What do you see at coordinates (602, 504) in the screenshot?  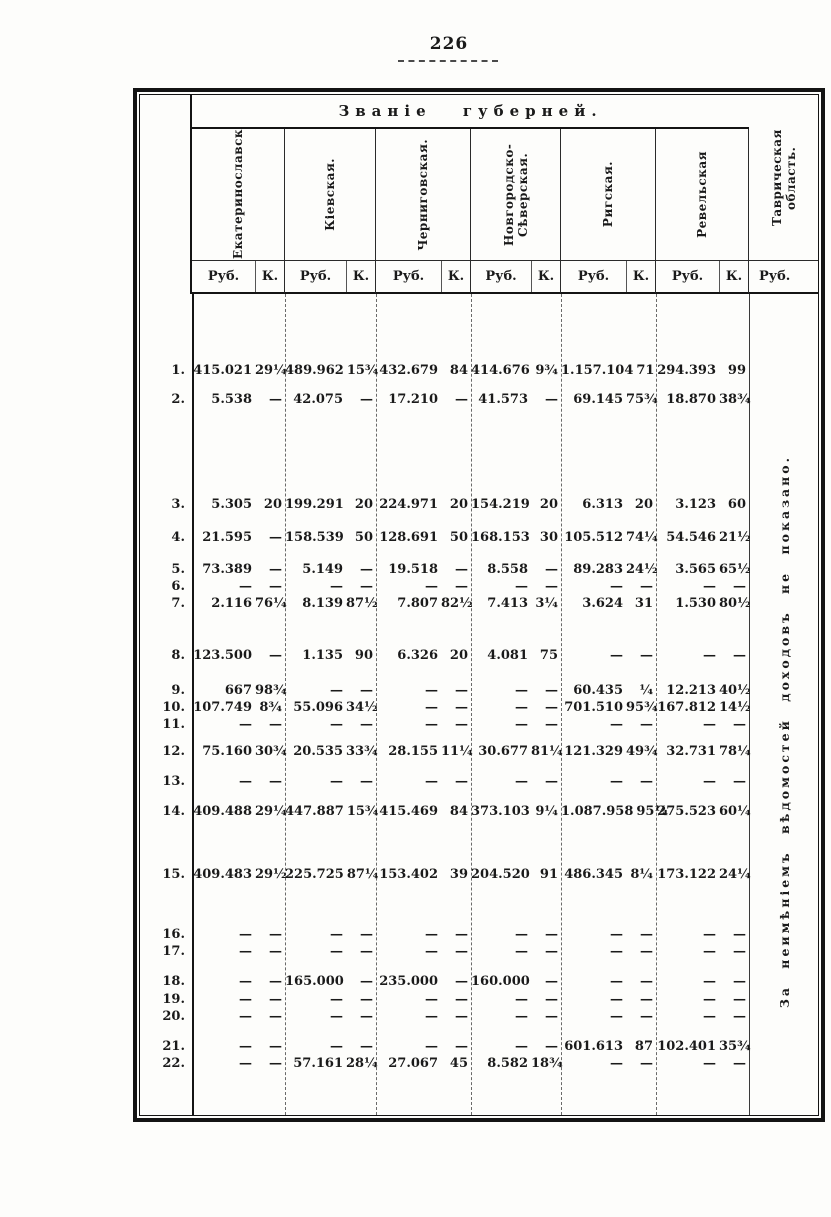 I see `rub-value: 6.313` at bounding box center [602, 504].